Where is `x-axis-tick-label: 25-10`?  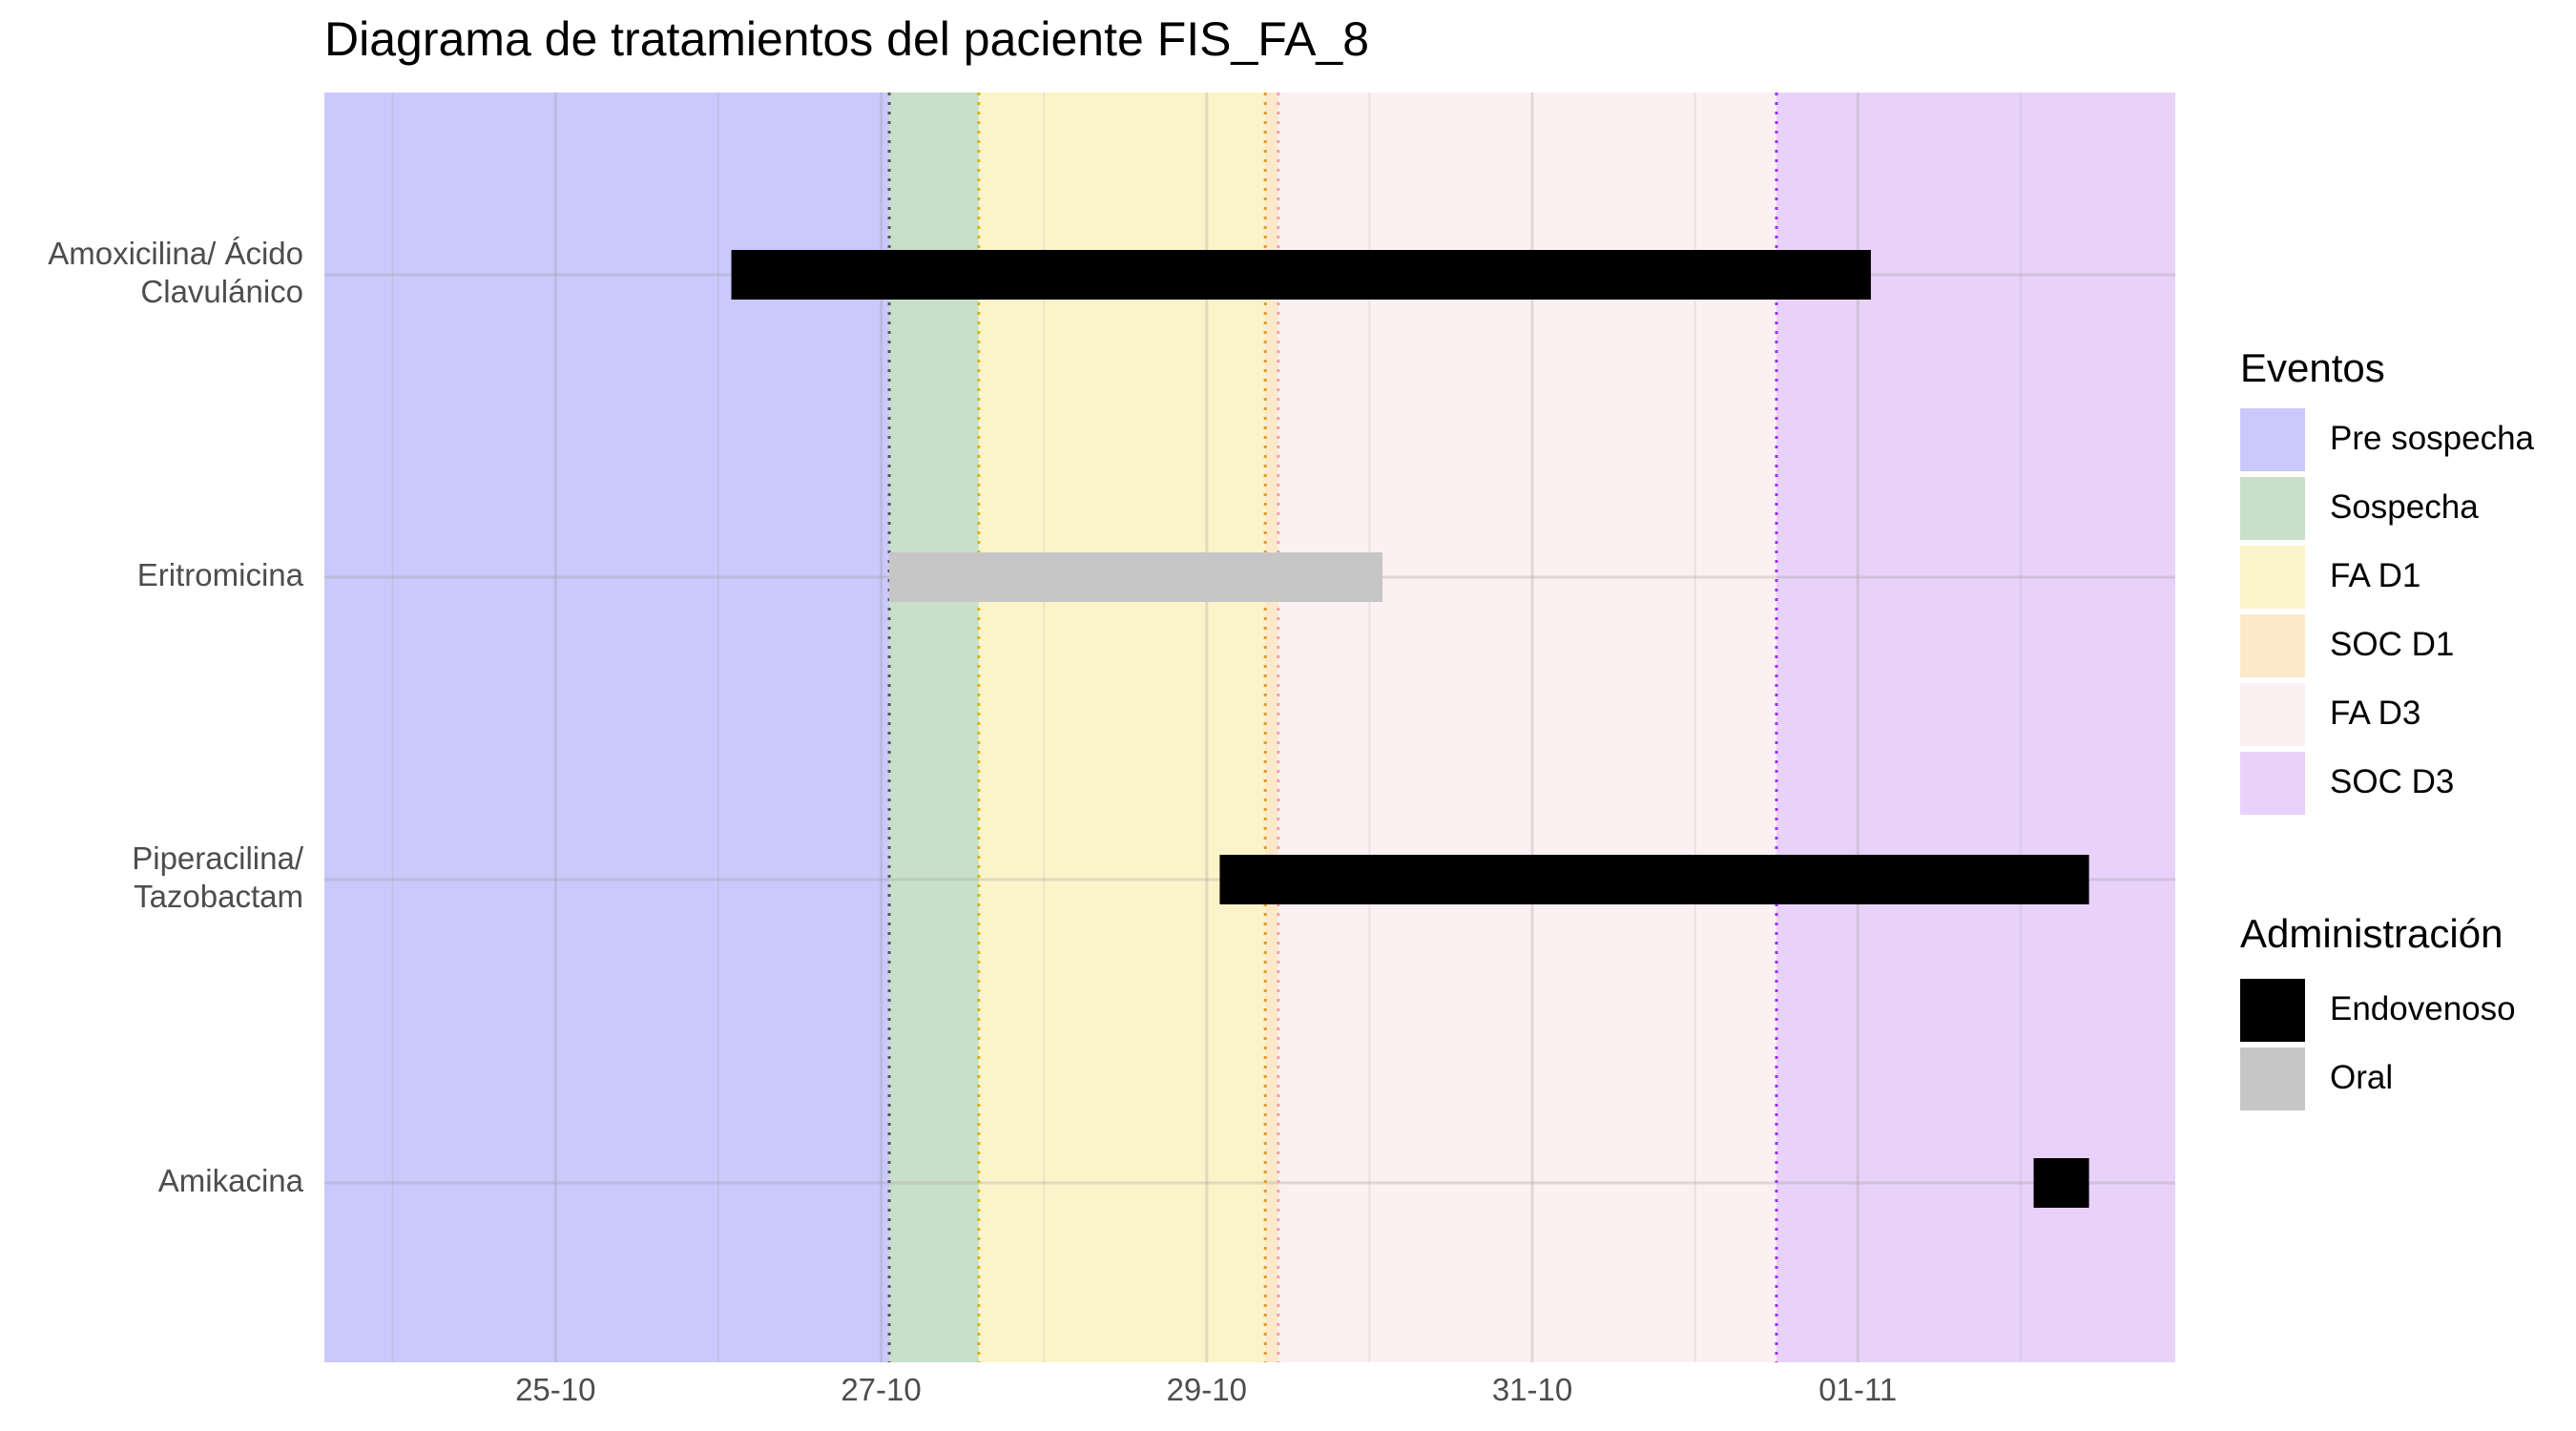 x-axis-tick-label: 25-10 is located at coordinates (555, 1390).